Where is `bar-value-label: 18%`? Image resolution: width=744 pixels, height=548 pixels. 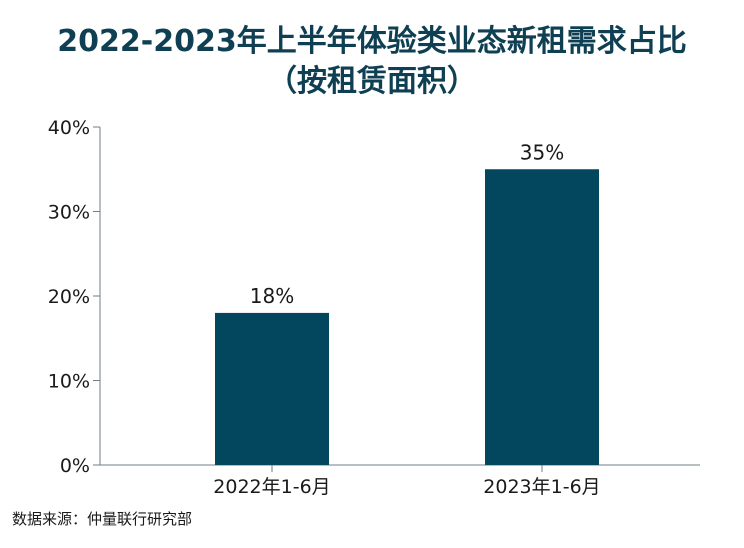 bar-value-label: 18% is located at coordinates (272, 296).